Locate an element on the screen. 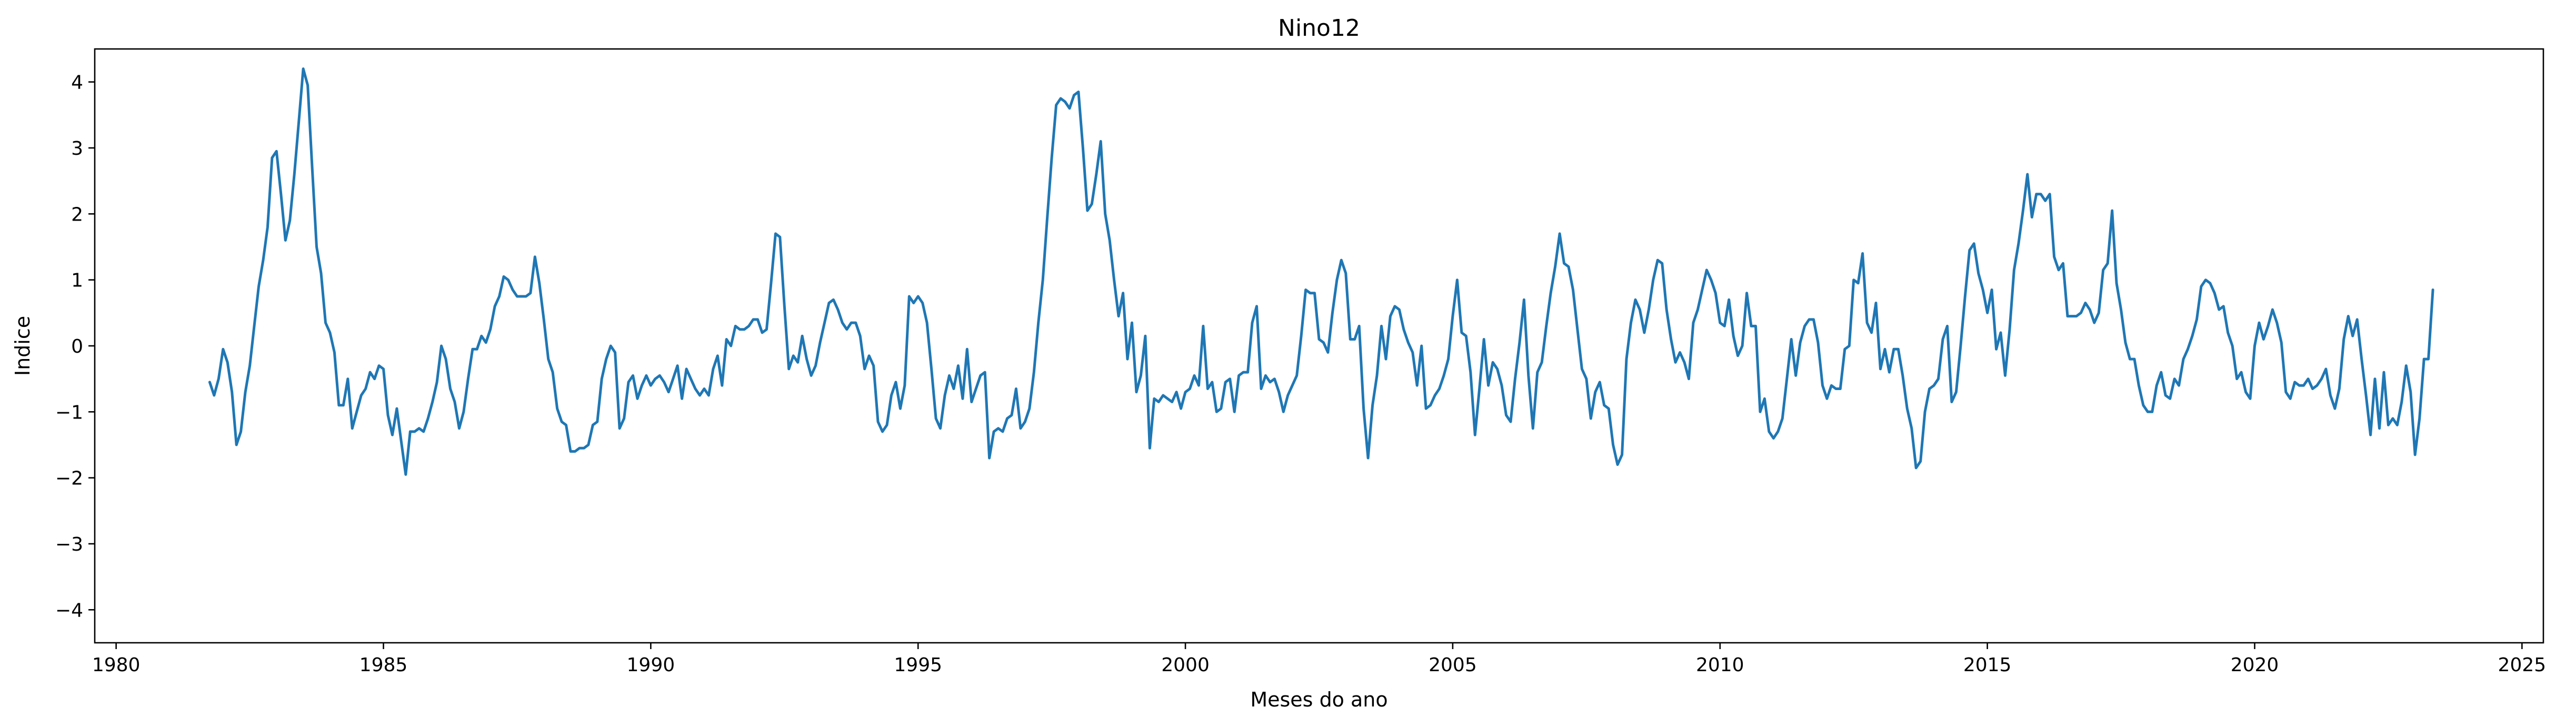 The image size is (2576, 727). y-axis-ticks: −4 −3 −2 −1 0 1 2 3 4 is located at coordinates (75, 346).